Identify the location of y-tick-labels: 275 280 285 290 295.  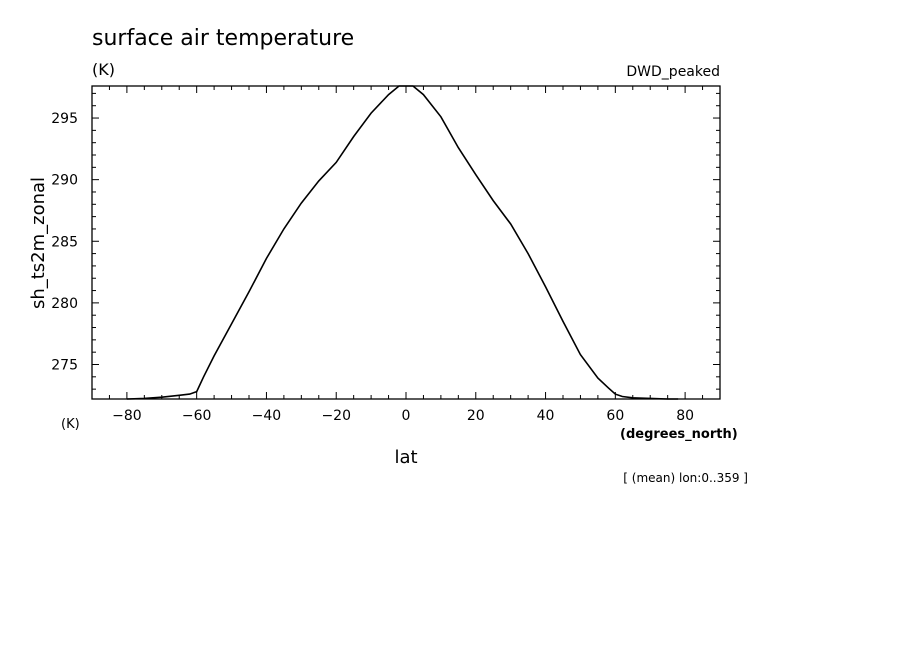
(64, 242).